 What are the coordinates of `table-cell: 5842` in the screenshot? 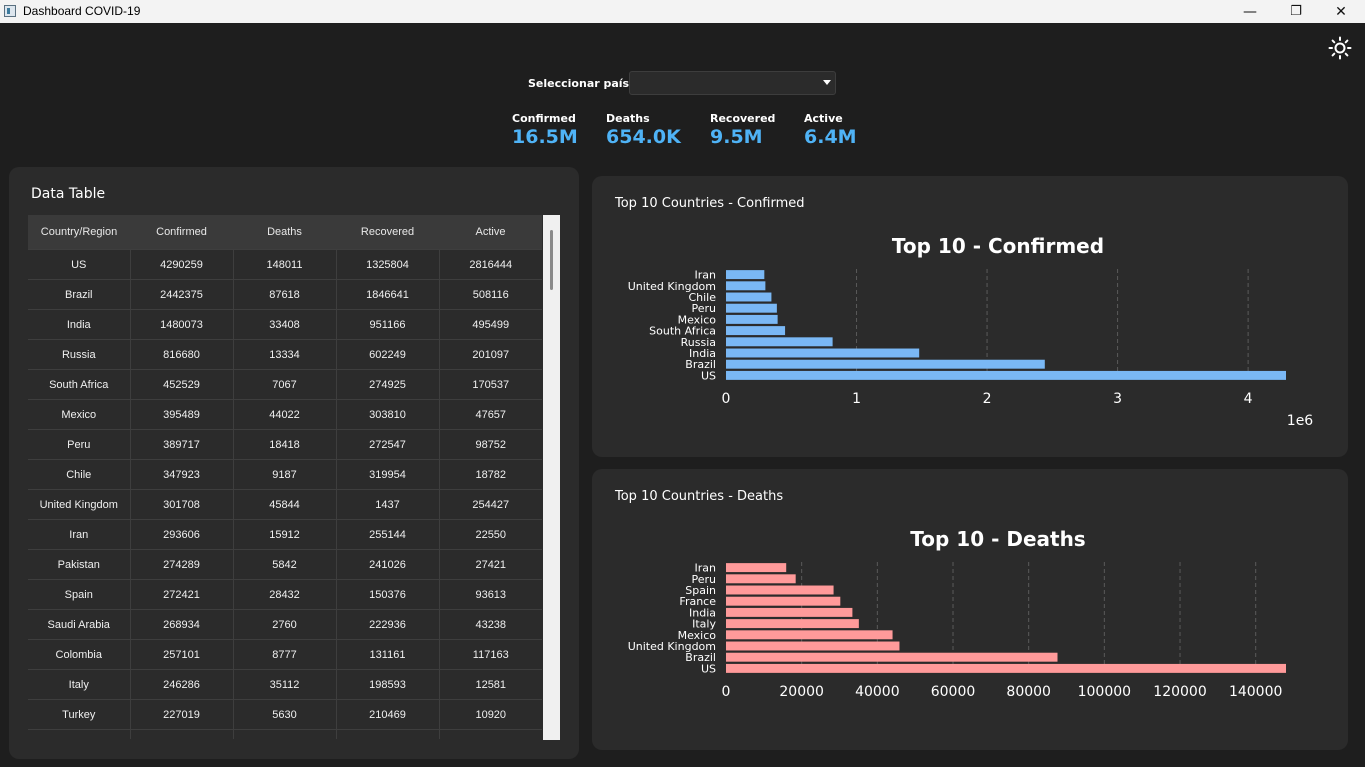 It's located at (284, 564).